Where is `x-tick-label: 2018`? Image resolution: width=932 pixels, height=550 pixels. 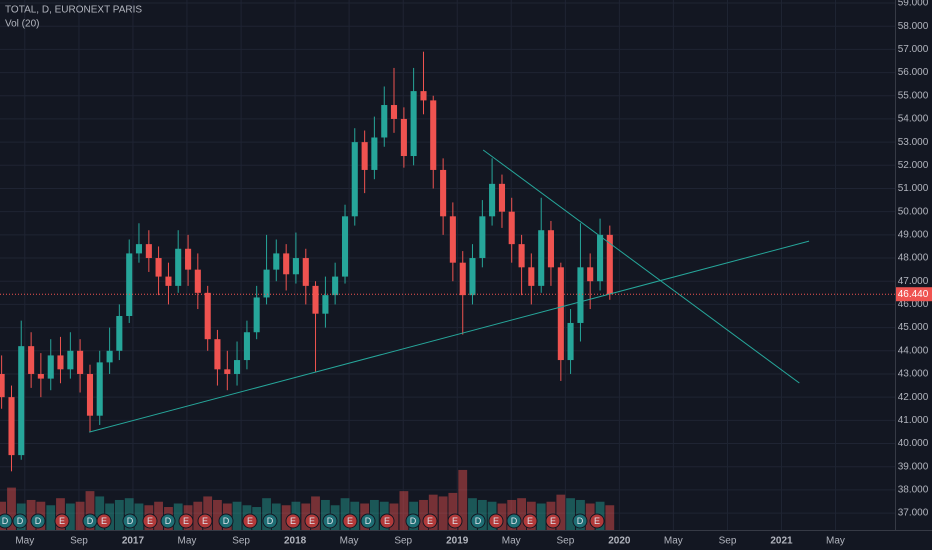 x-tick-label: 2018 is located at coordinates (295, 541).